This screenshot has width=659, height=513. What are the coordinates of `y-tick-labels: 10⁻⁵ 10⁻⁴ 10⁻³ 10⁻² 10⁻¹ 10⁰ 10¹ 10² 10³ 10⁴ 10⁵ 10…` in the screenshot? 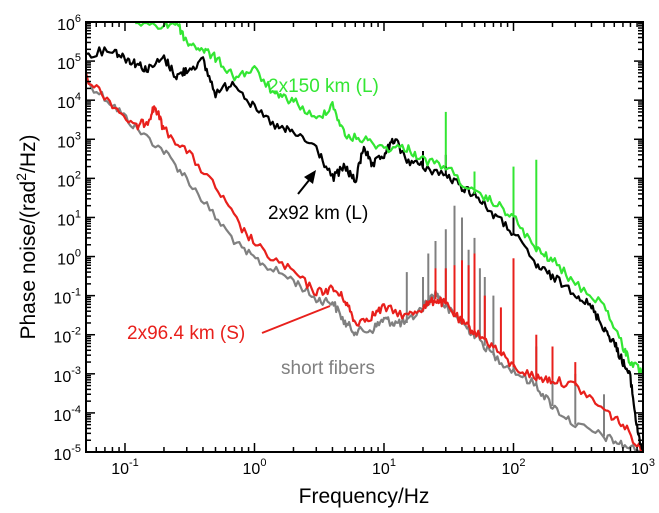 It's located at (67, 238).